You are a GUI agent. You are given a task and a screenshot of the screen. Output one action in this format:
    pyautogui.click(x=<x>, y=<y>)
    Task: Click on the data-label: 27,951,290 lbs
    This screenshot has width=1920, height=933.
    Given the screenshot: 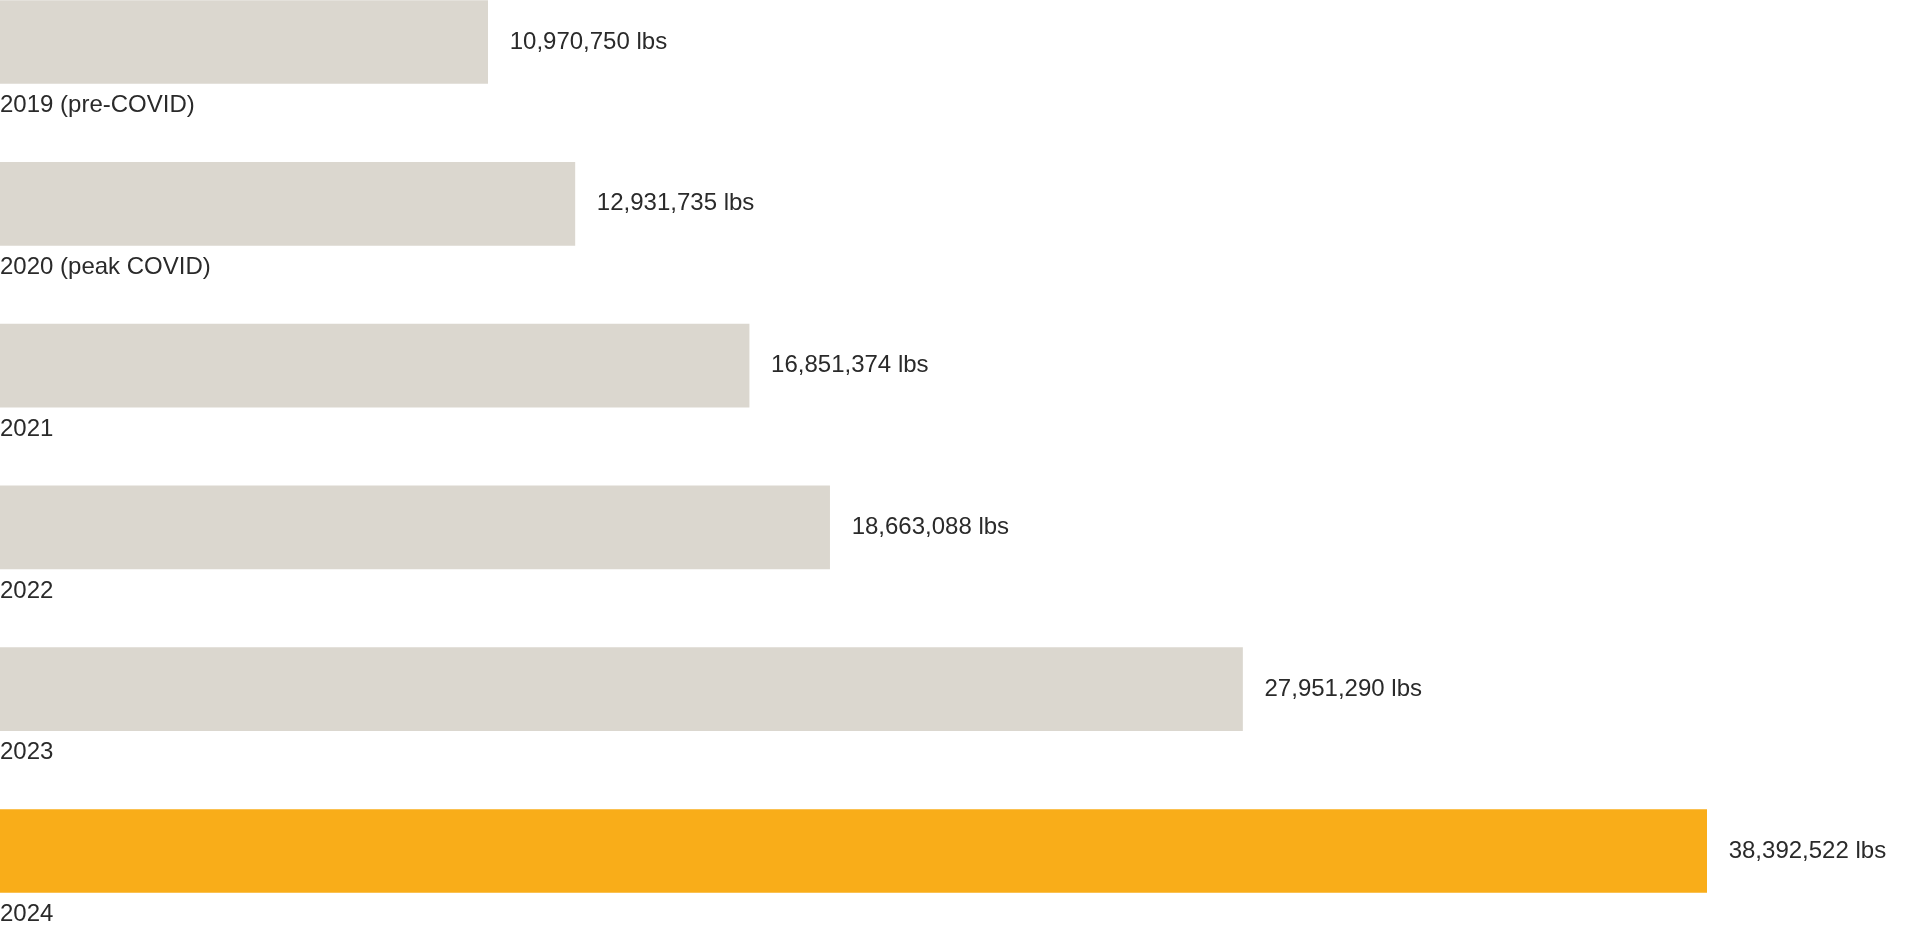 What is the action you would take?
    pyautogui.click(x=1343, y=687)
    